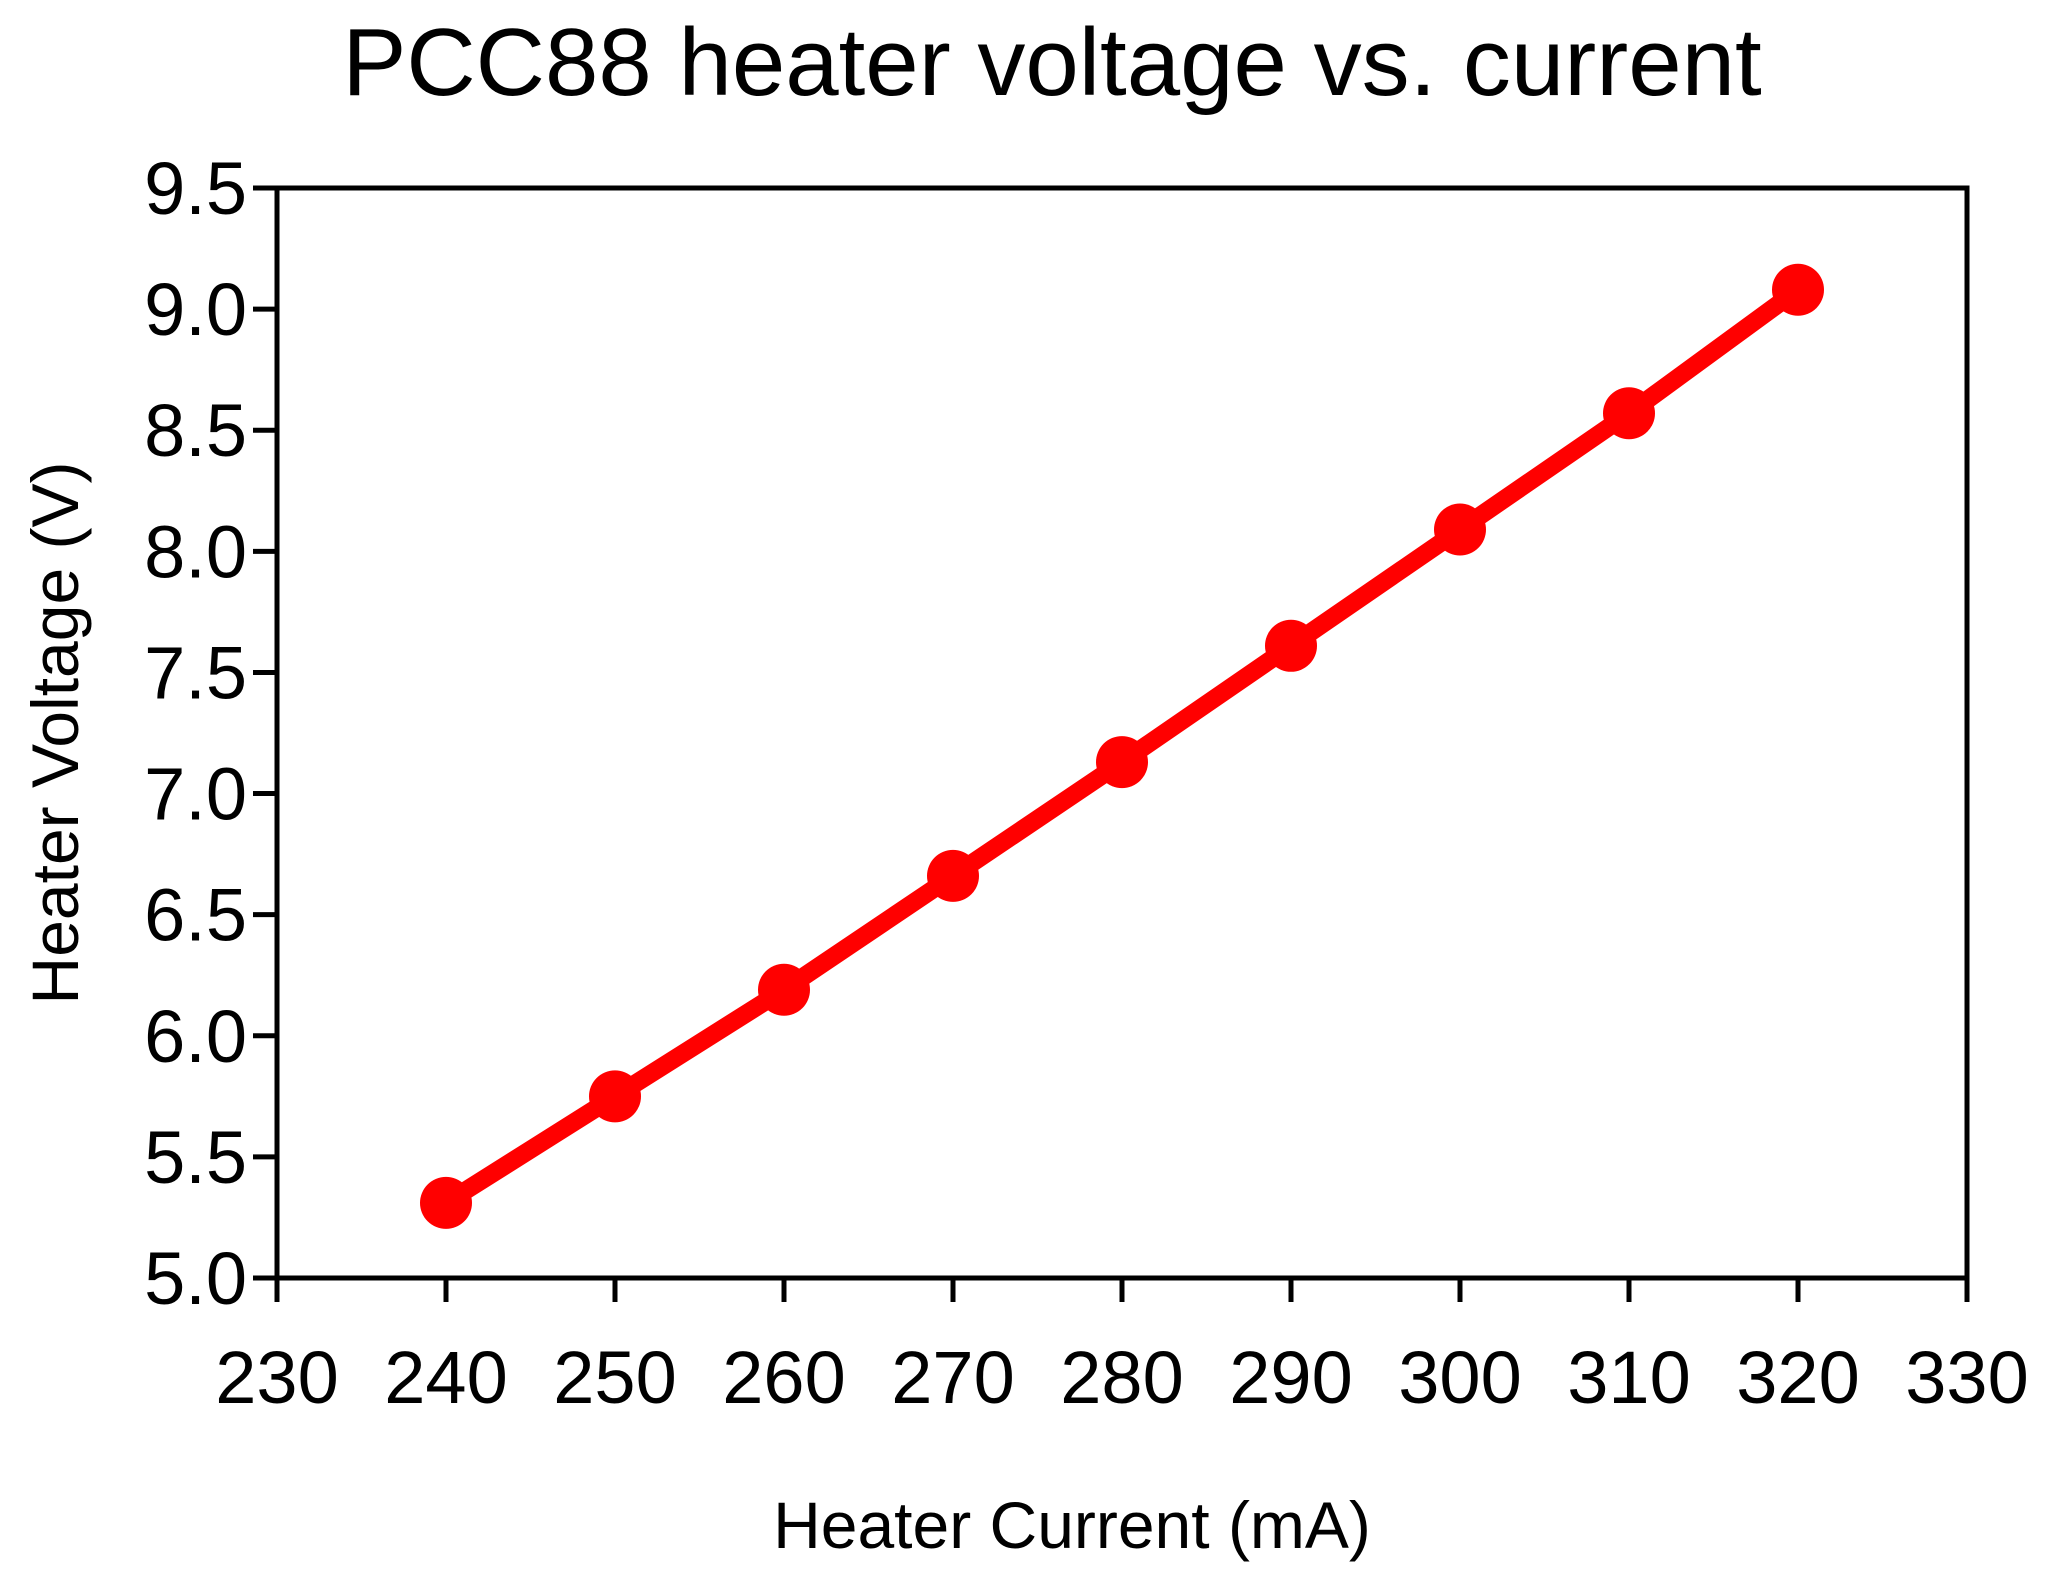 This screenshot has height=1578, width=2048. Describe the element at coordinates (195, 551) in the screenshot. I see `y-tick-label: 8.0` at that location.